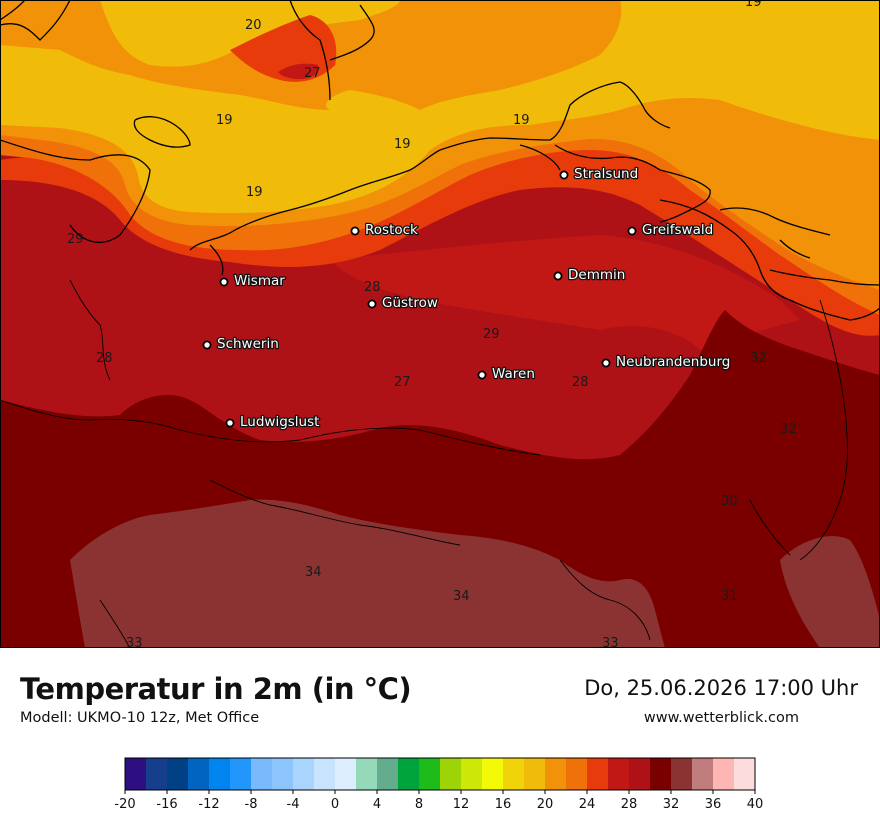 The height and width of the screenshot is (830, 880). Describe the element at coordinates (513, 374) in the screenshot. I see `city-label-waren: Waren` at that location.